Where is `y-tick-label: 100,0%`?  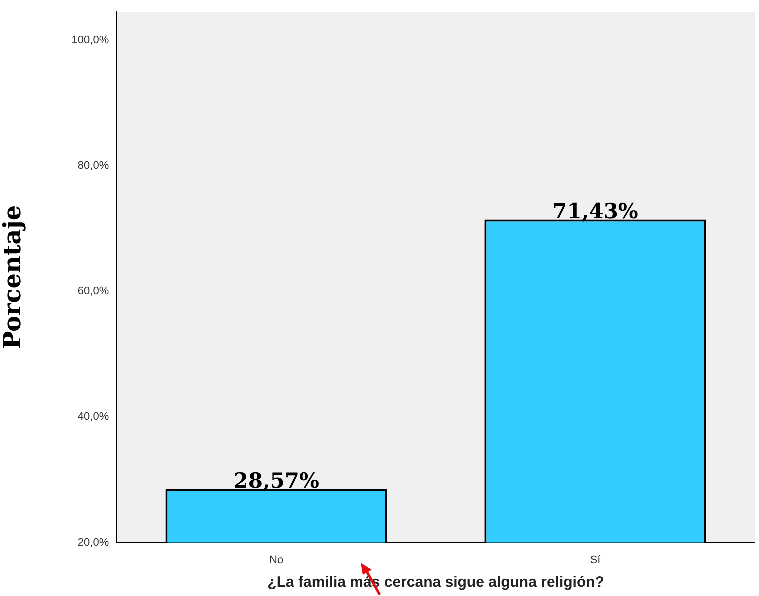 y-tick-label: 100,0% is located at coordinates (91, 40).